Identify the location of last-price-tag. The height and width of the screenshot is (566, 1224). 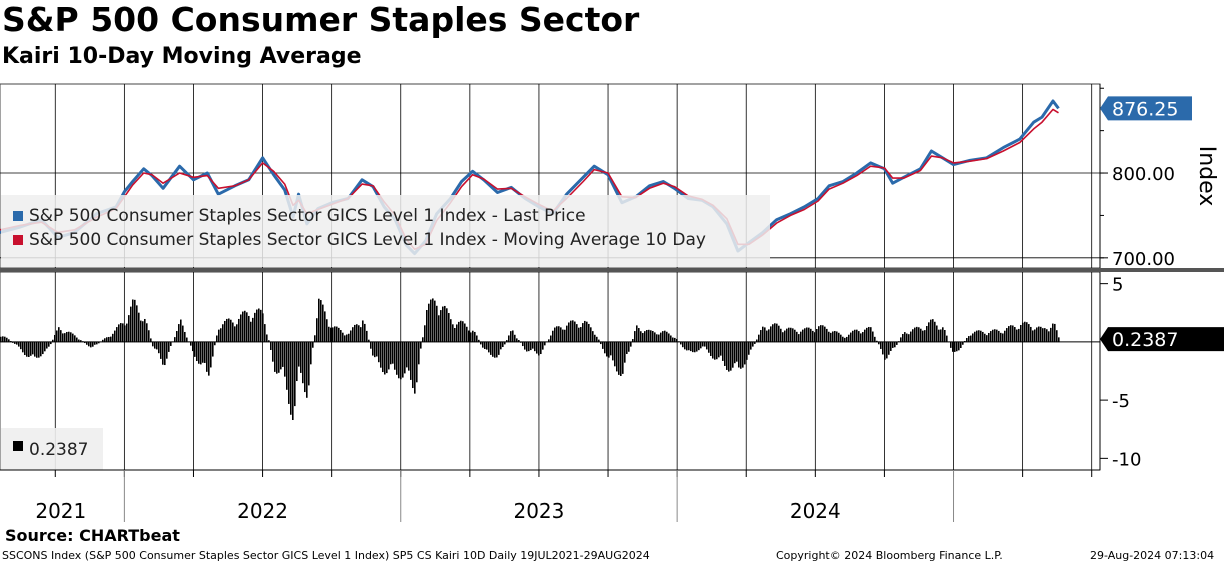
(1146, 108).